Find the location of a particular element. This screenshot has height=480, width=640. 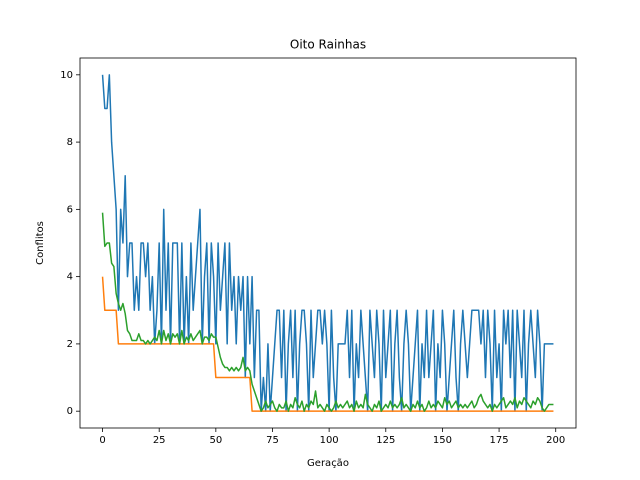

y-tick-label: 0 is located at coordinates (70, 411).